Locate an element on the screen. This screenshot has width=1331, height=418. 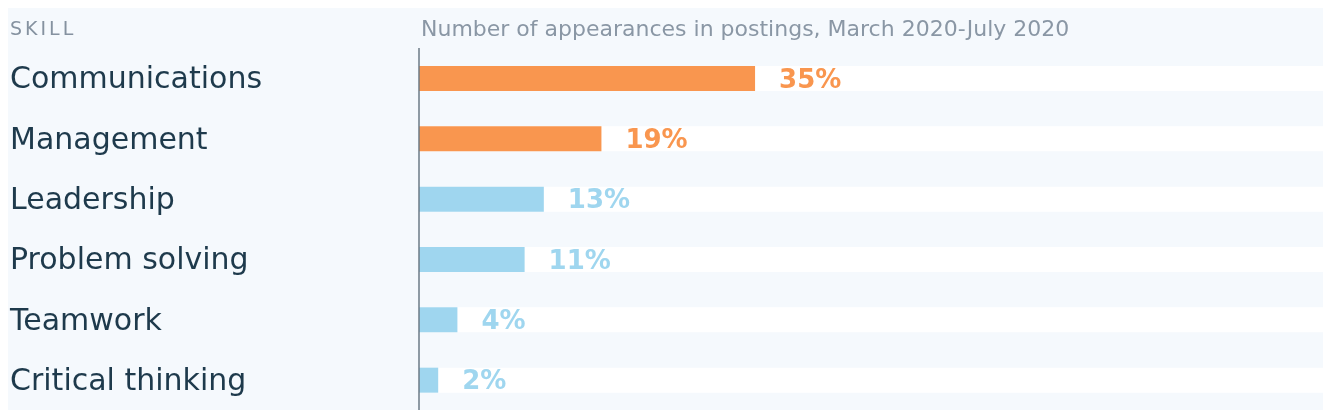
data-label: 11% is located at coordinates (579, 259).